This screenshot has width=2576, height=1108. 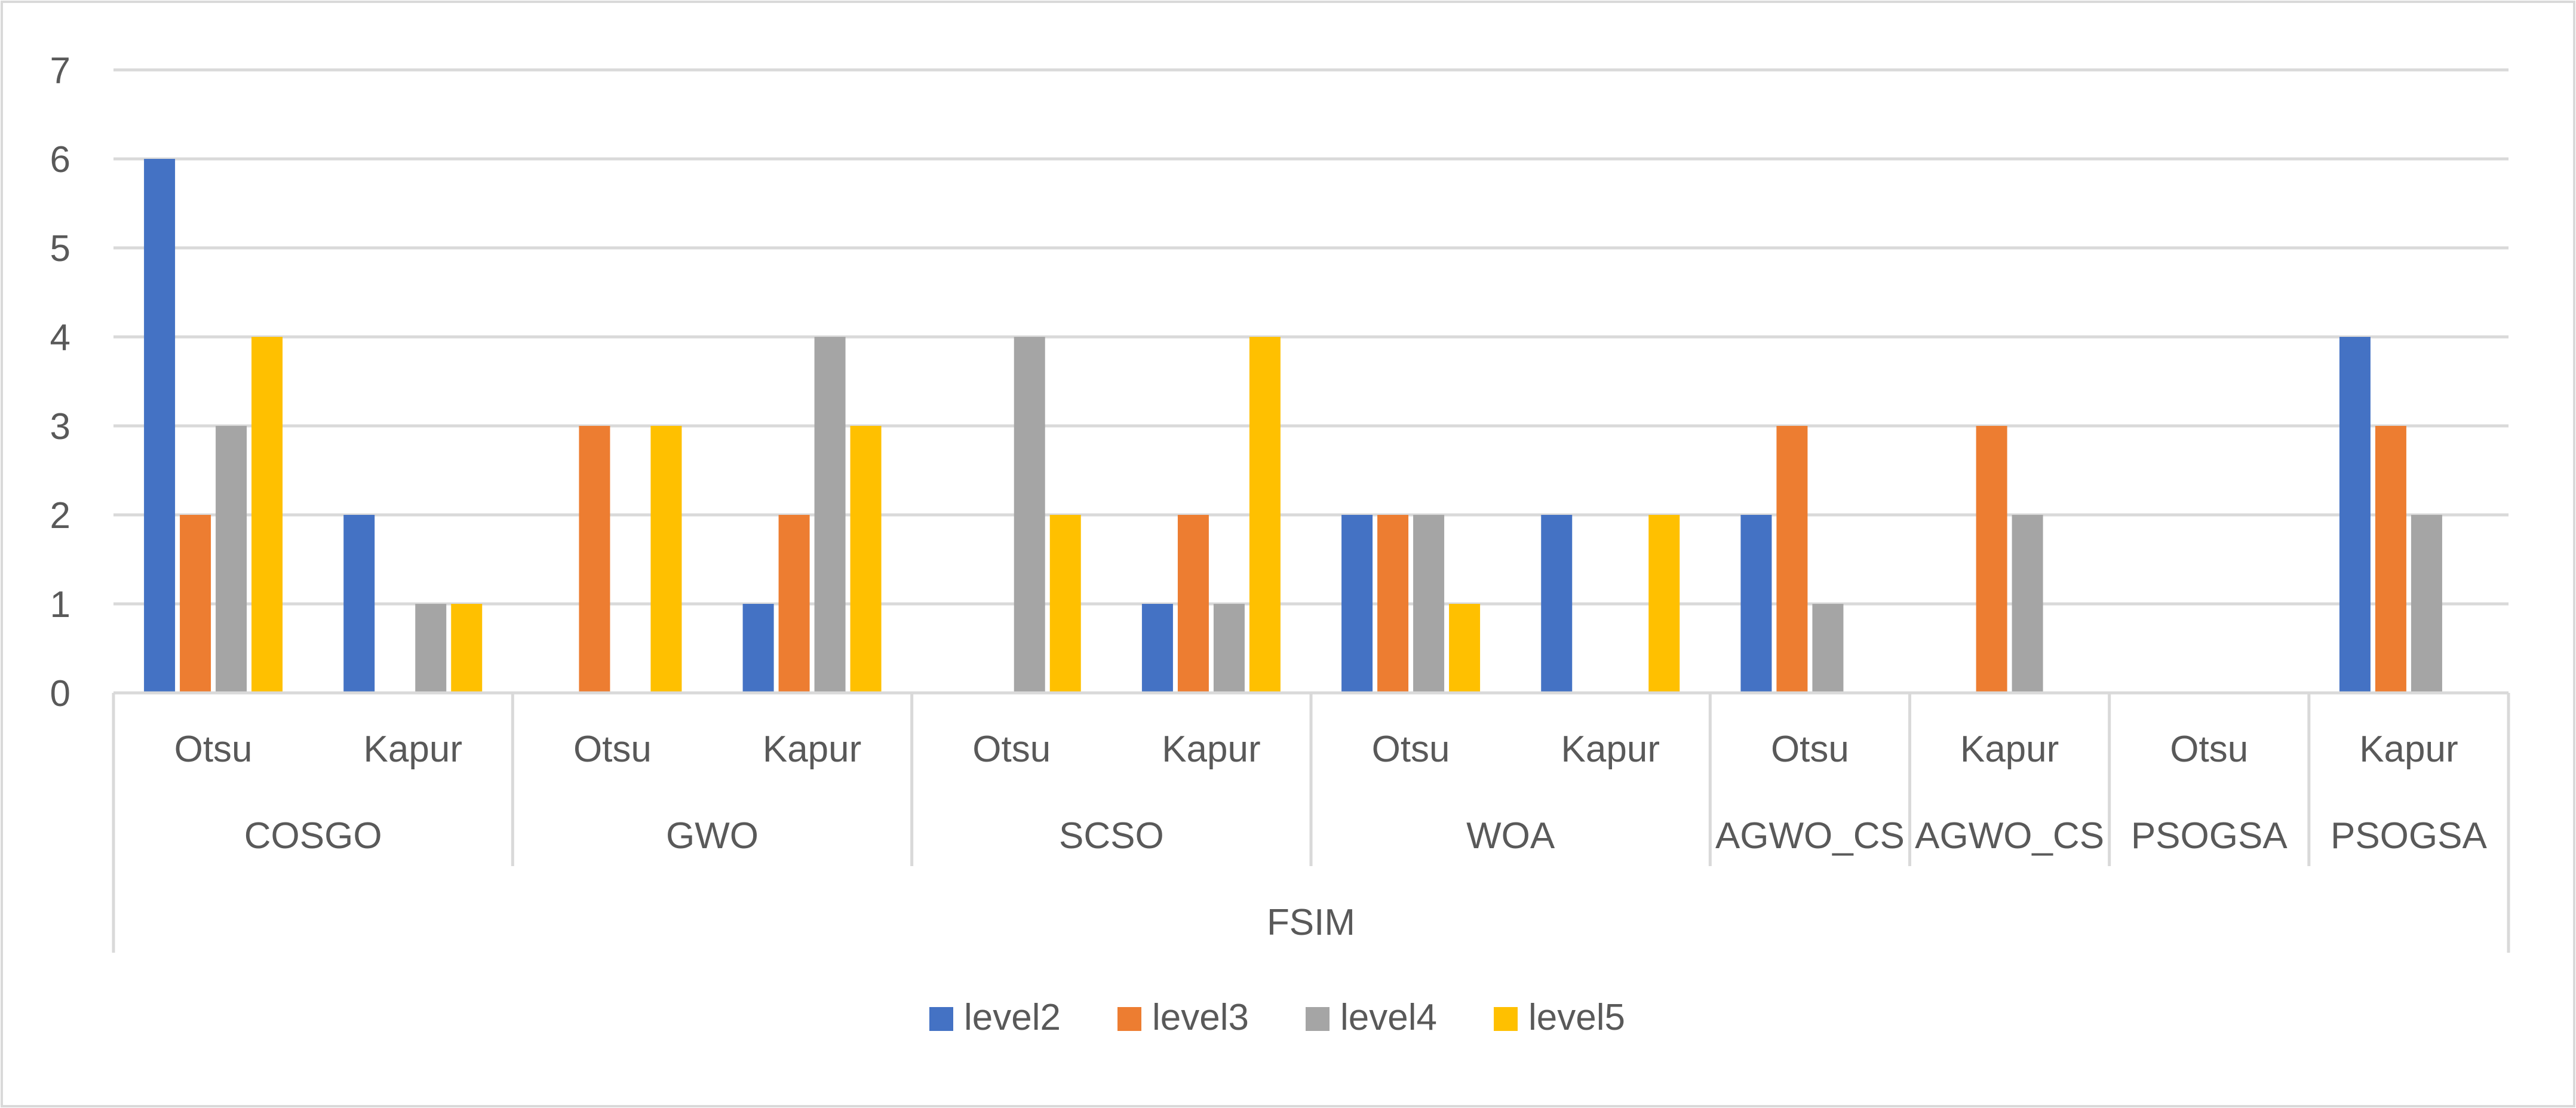 What do you see at coordinates (1576, 1017) in the screenshot?
I see `legend-label: level5` at bounding box center [1576, 1017].